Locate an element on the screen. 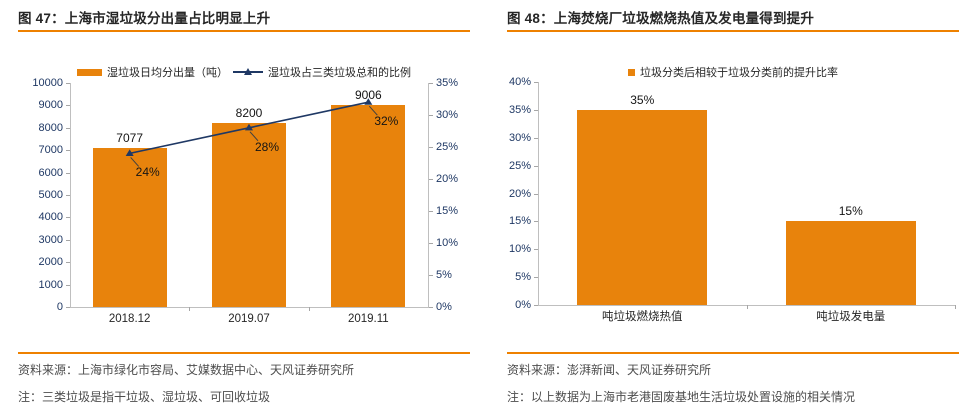  legend-label: 垃圾分类后相较于垃圾分类前的提升比率 is located at coordinates (739, 73).